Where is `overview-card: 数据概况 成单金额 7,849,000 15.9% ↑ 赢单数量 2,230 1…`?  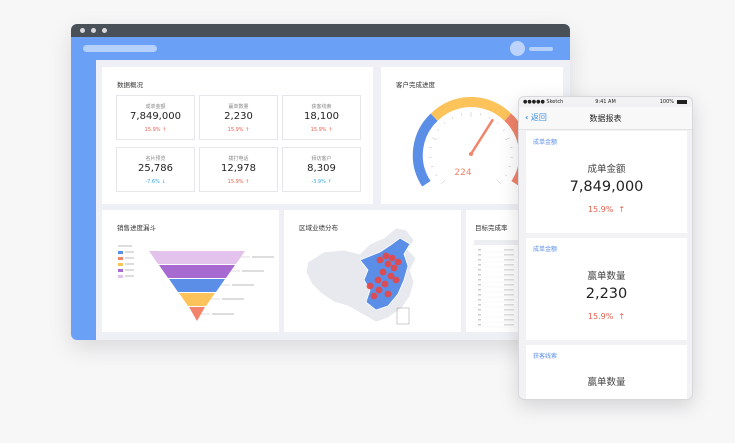
overview-card: 数据概况 成单金额 7,849,000 15.9% ↑ 赢单数量 2,230 1… is located at coordinates (237, 135).